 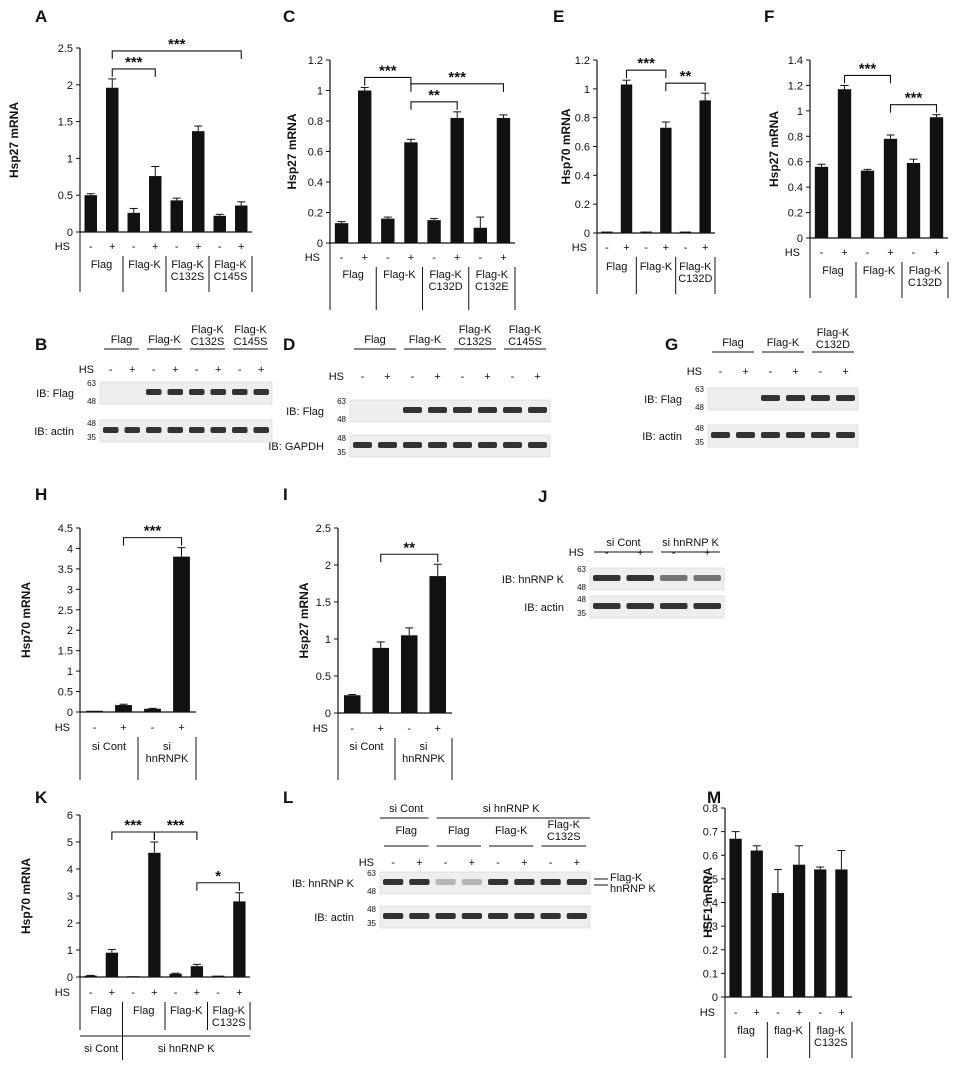 What do you see at coordinates (109, 747) in the screenshot?
I see `group-label: si Cont` at bounding box center [109, 747].